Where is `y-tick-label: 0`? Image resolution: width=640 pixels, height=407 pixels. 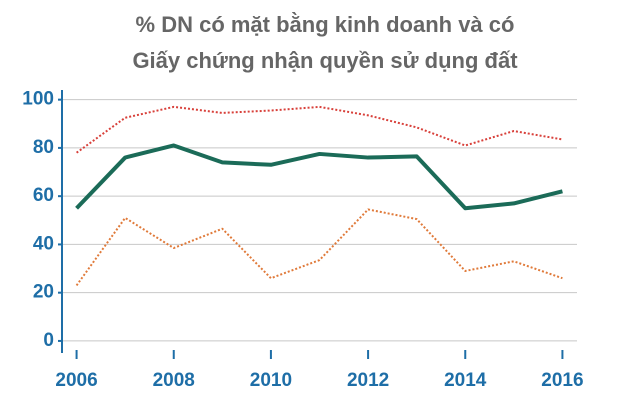
y-tick-label: 0 is located at coordinates (48, 340).